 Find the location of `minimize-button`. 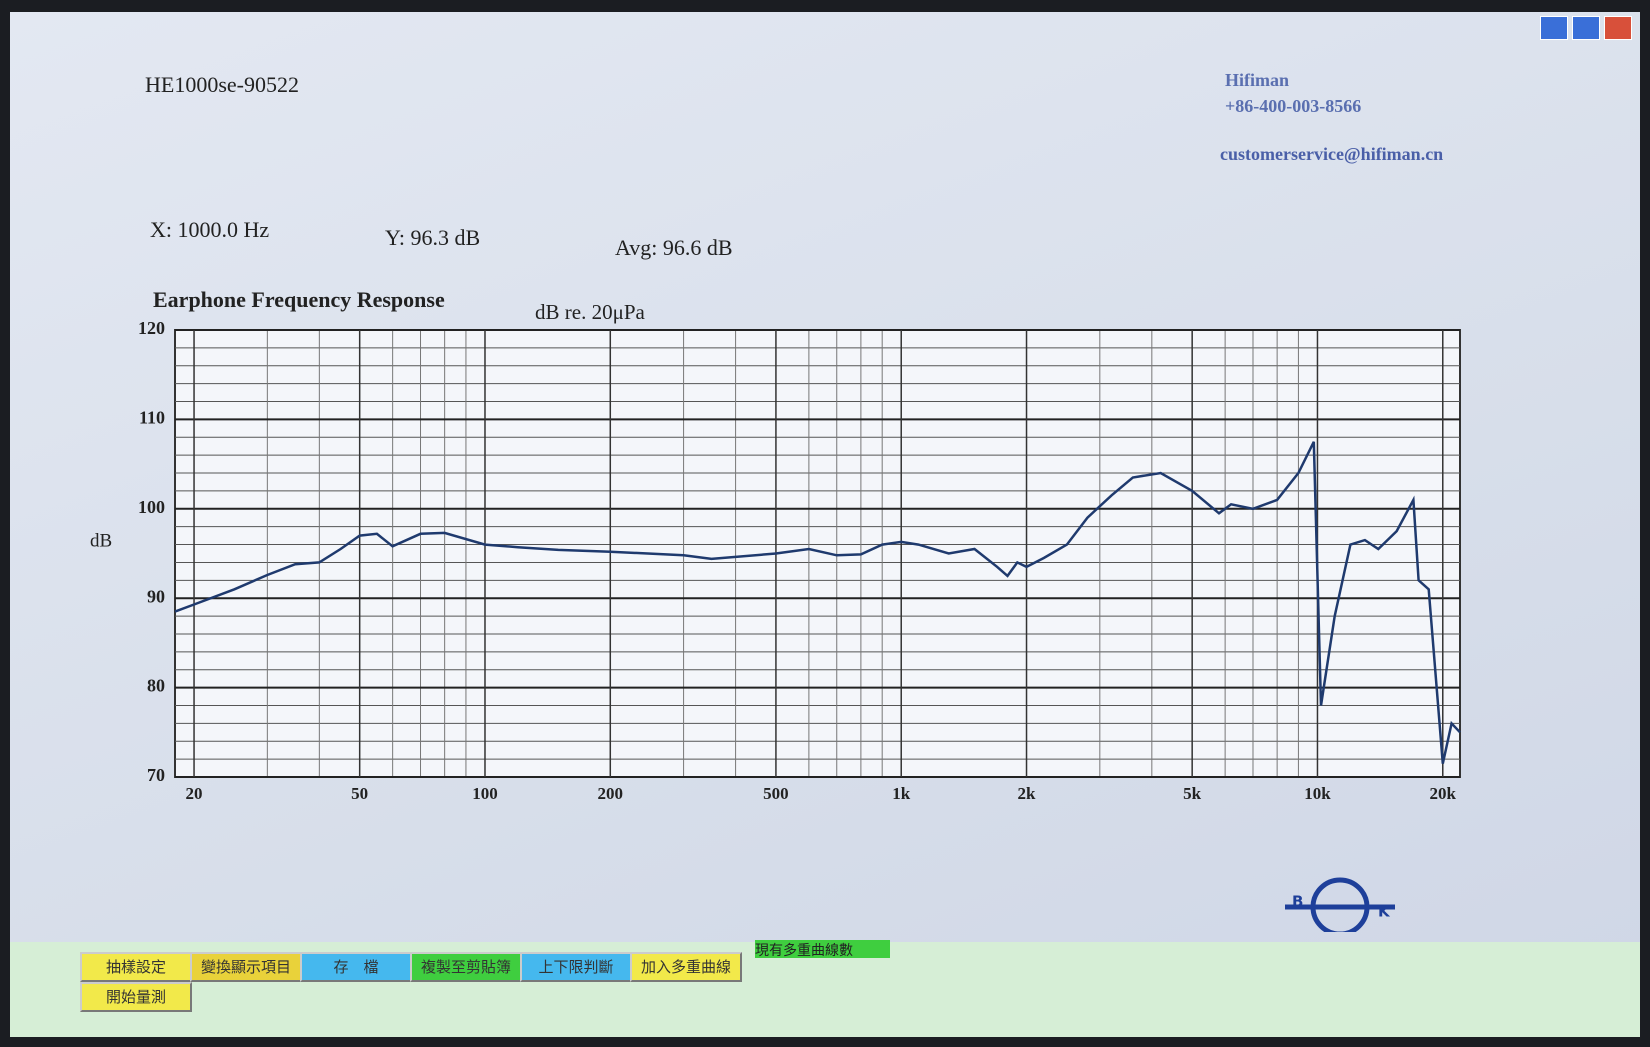

minimize-button is located at coordinates (1554, 28).